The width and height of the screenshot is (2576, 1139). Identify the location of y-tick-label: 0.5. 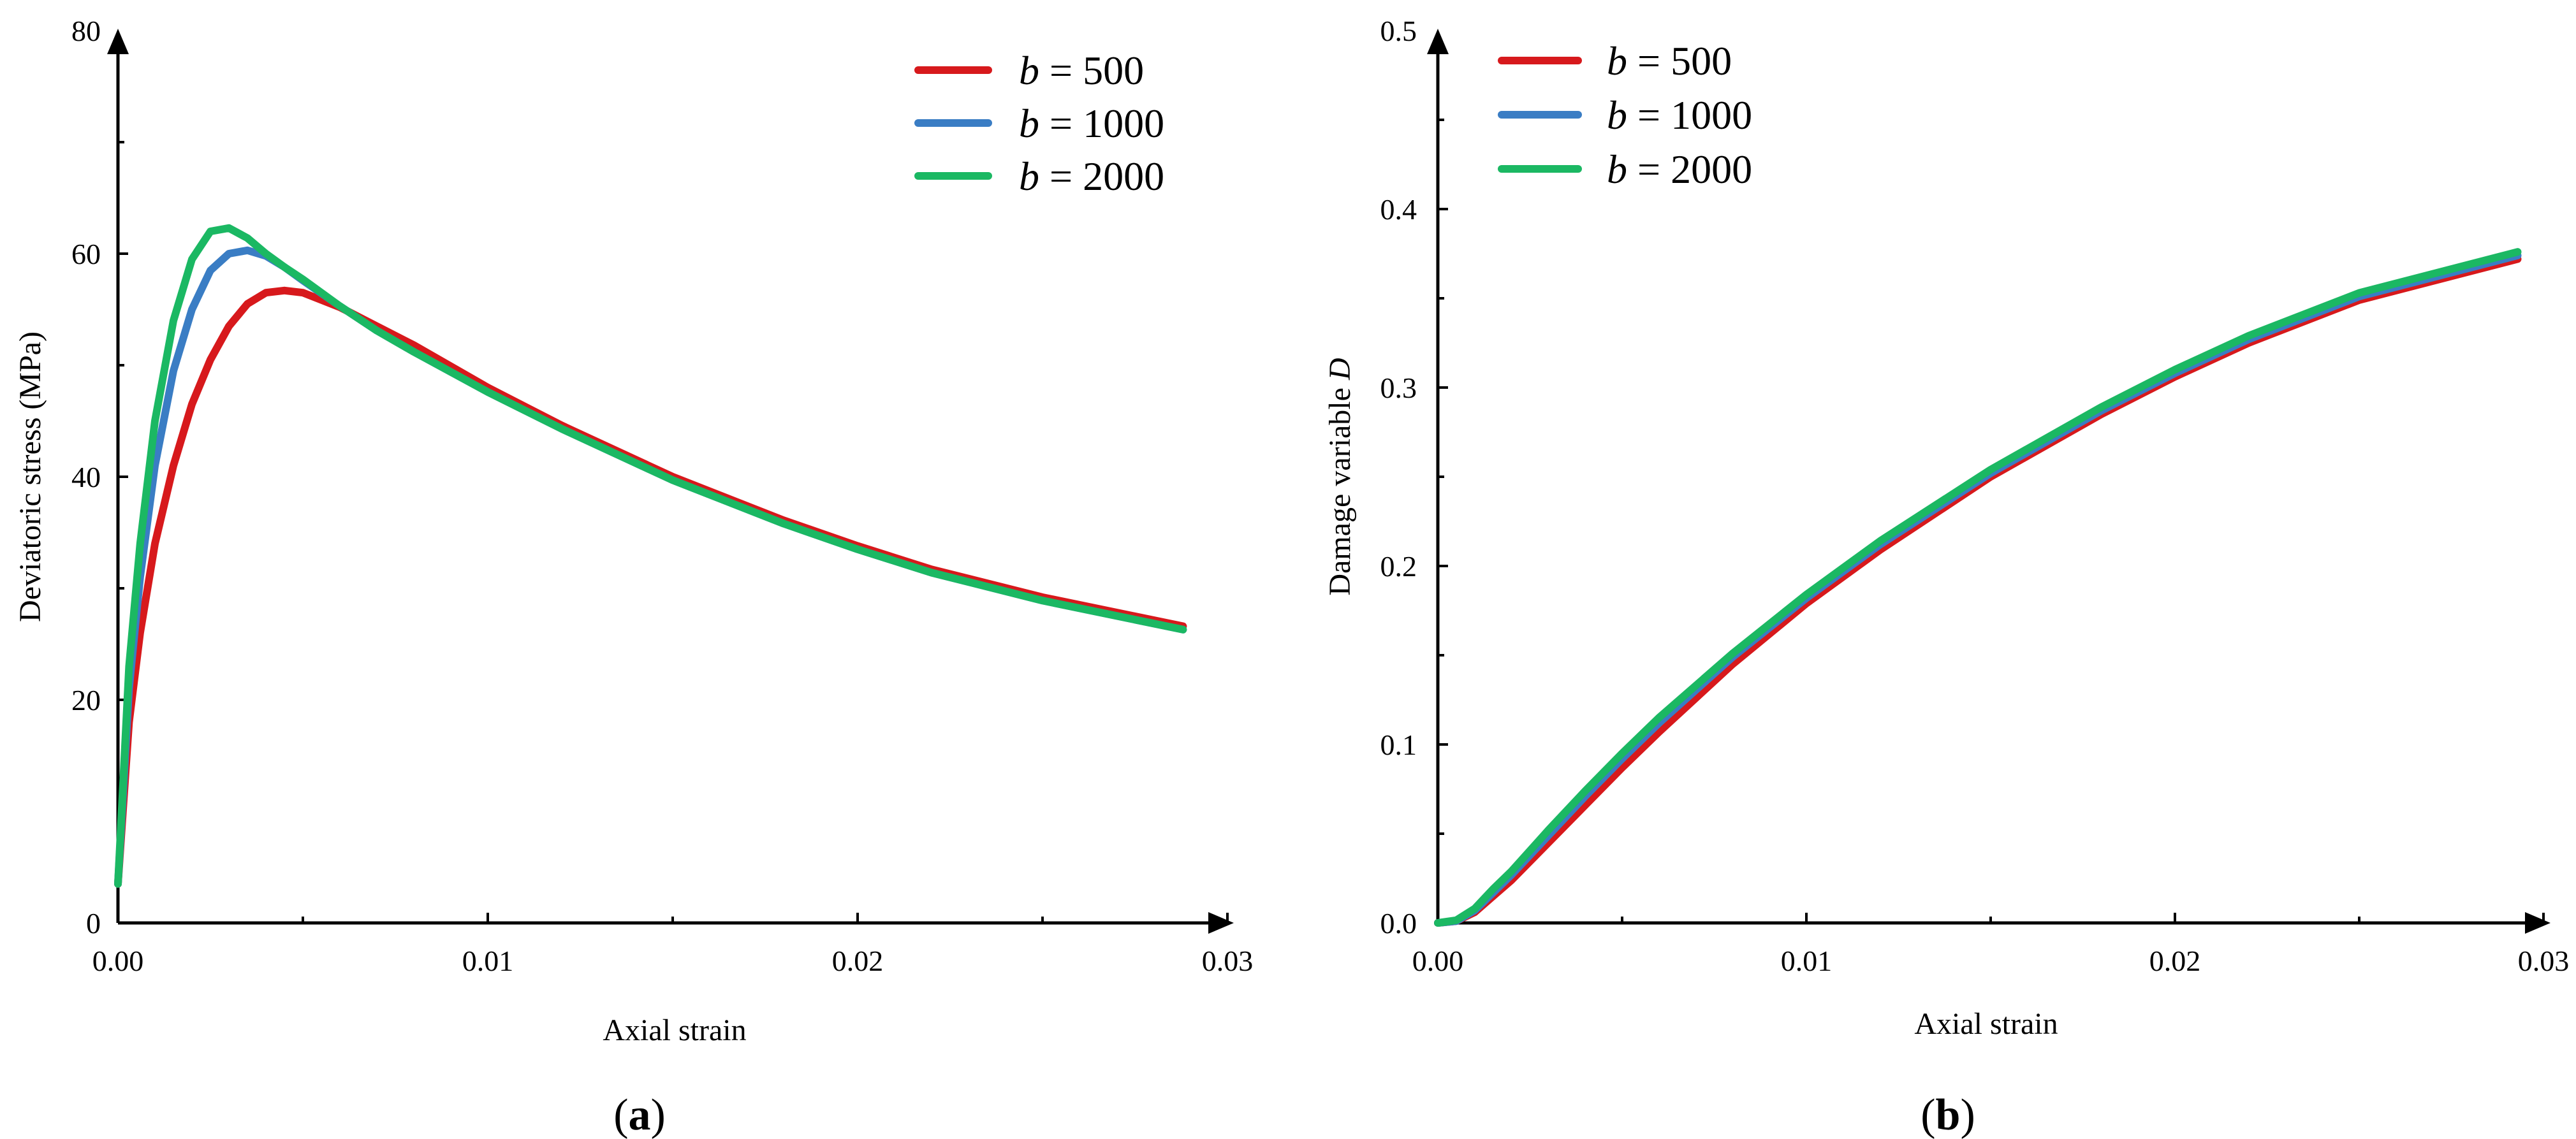
(1398, 31).